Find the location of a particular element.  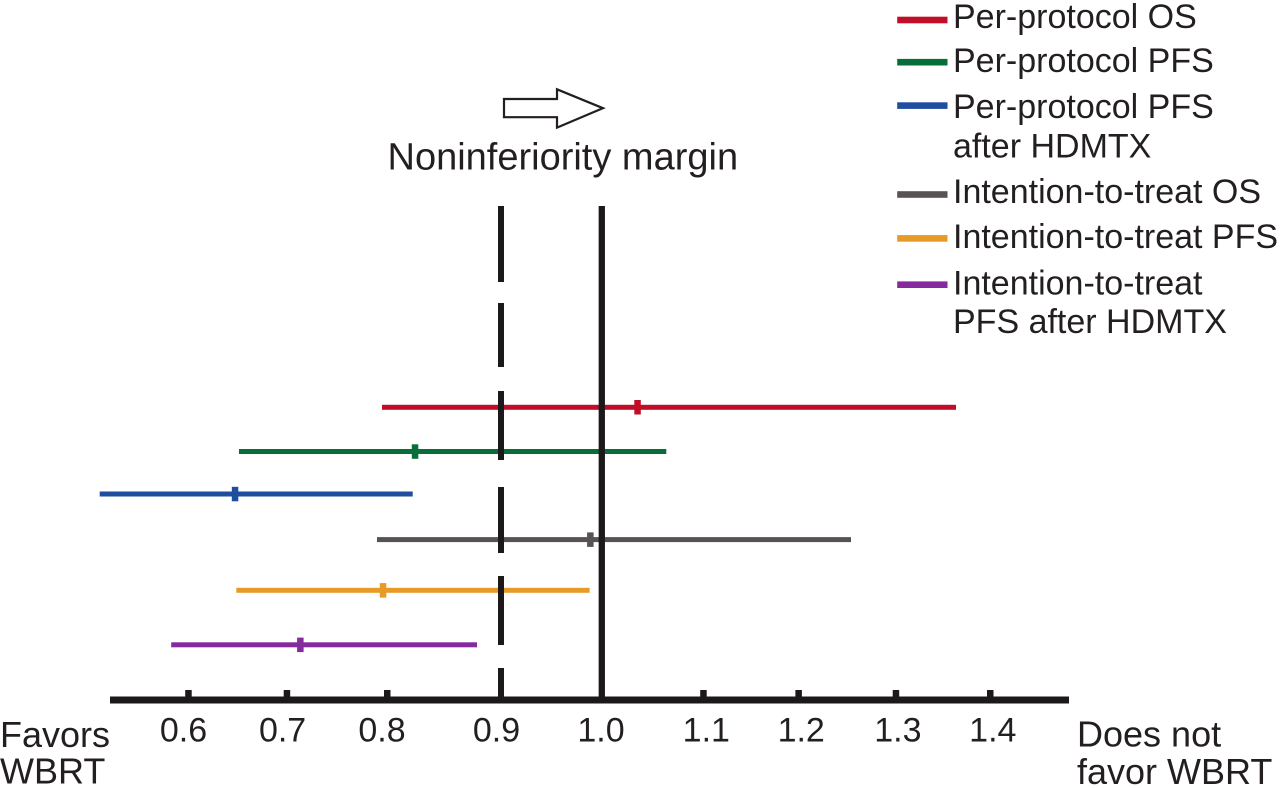

svg-text: Intention-to-treat is located at coordinates (1078, 283).